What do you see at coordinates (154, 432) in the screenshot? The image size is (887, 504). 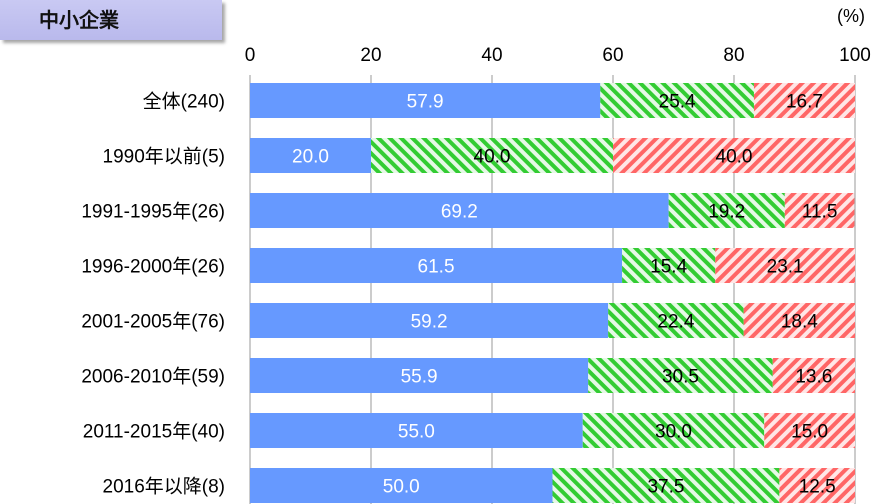 I see `category-label: 2011-2015年(40)` at bounding box center [154, 432].